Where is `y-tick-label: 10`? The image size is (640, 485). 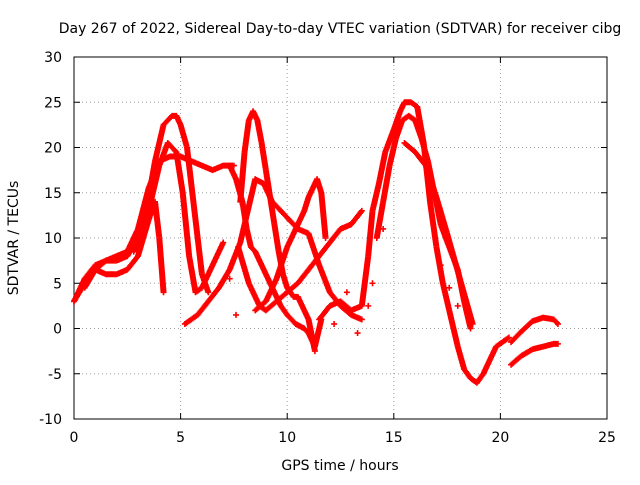
y-tick-label: 10 is located at coordinates (53, 239).